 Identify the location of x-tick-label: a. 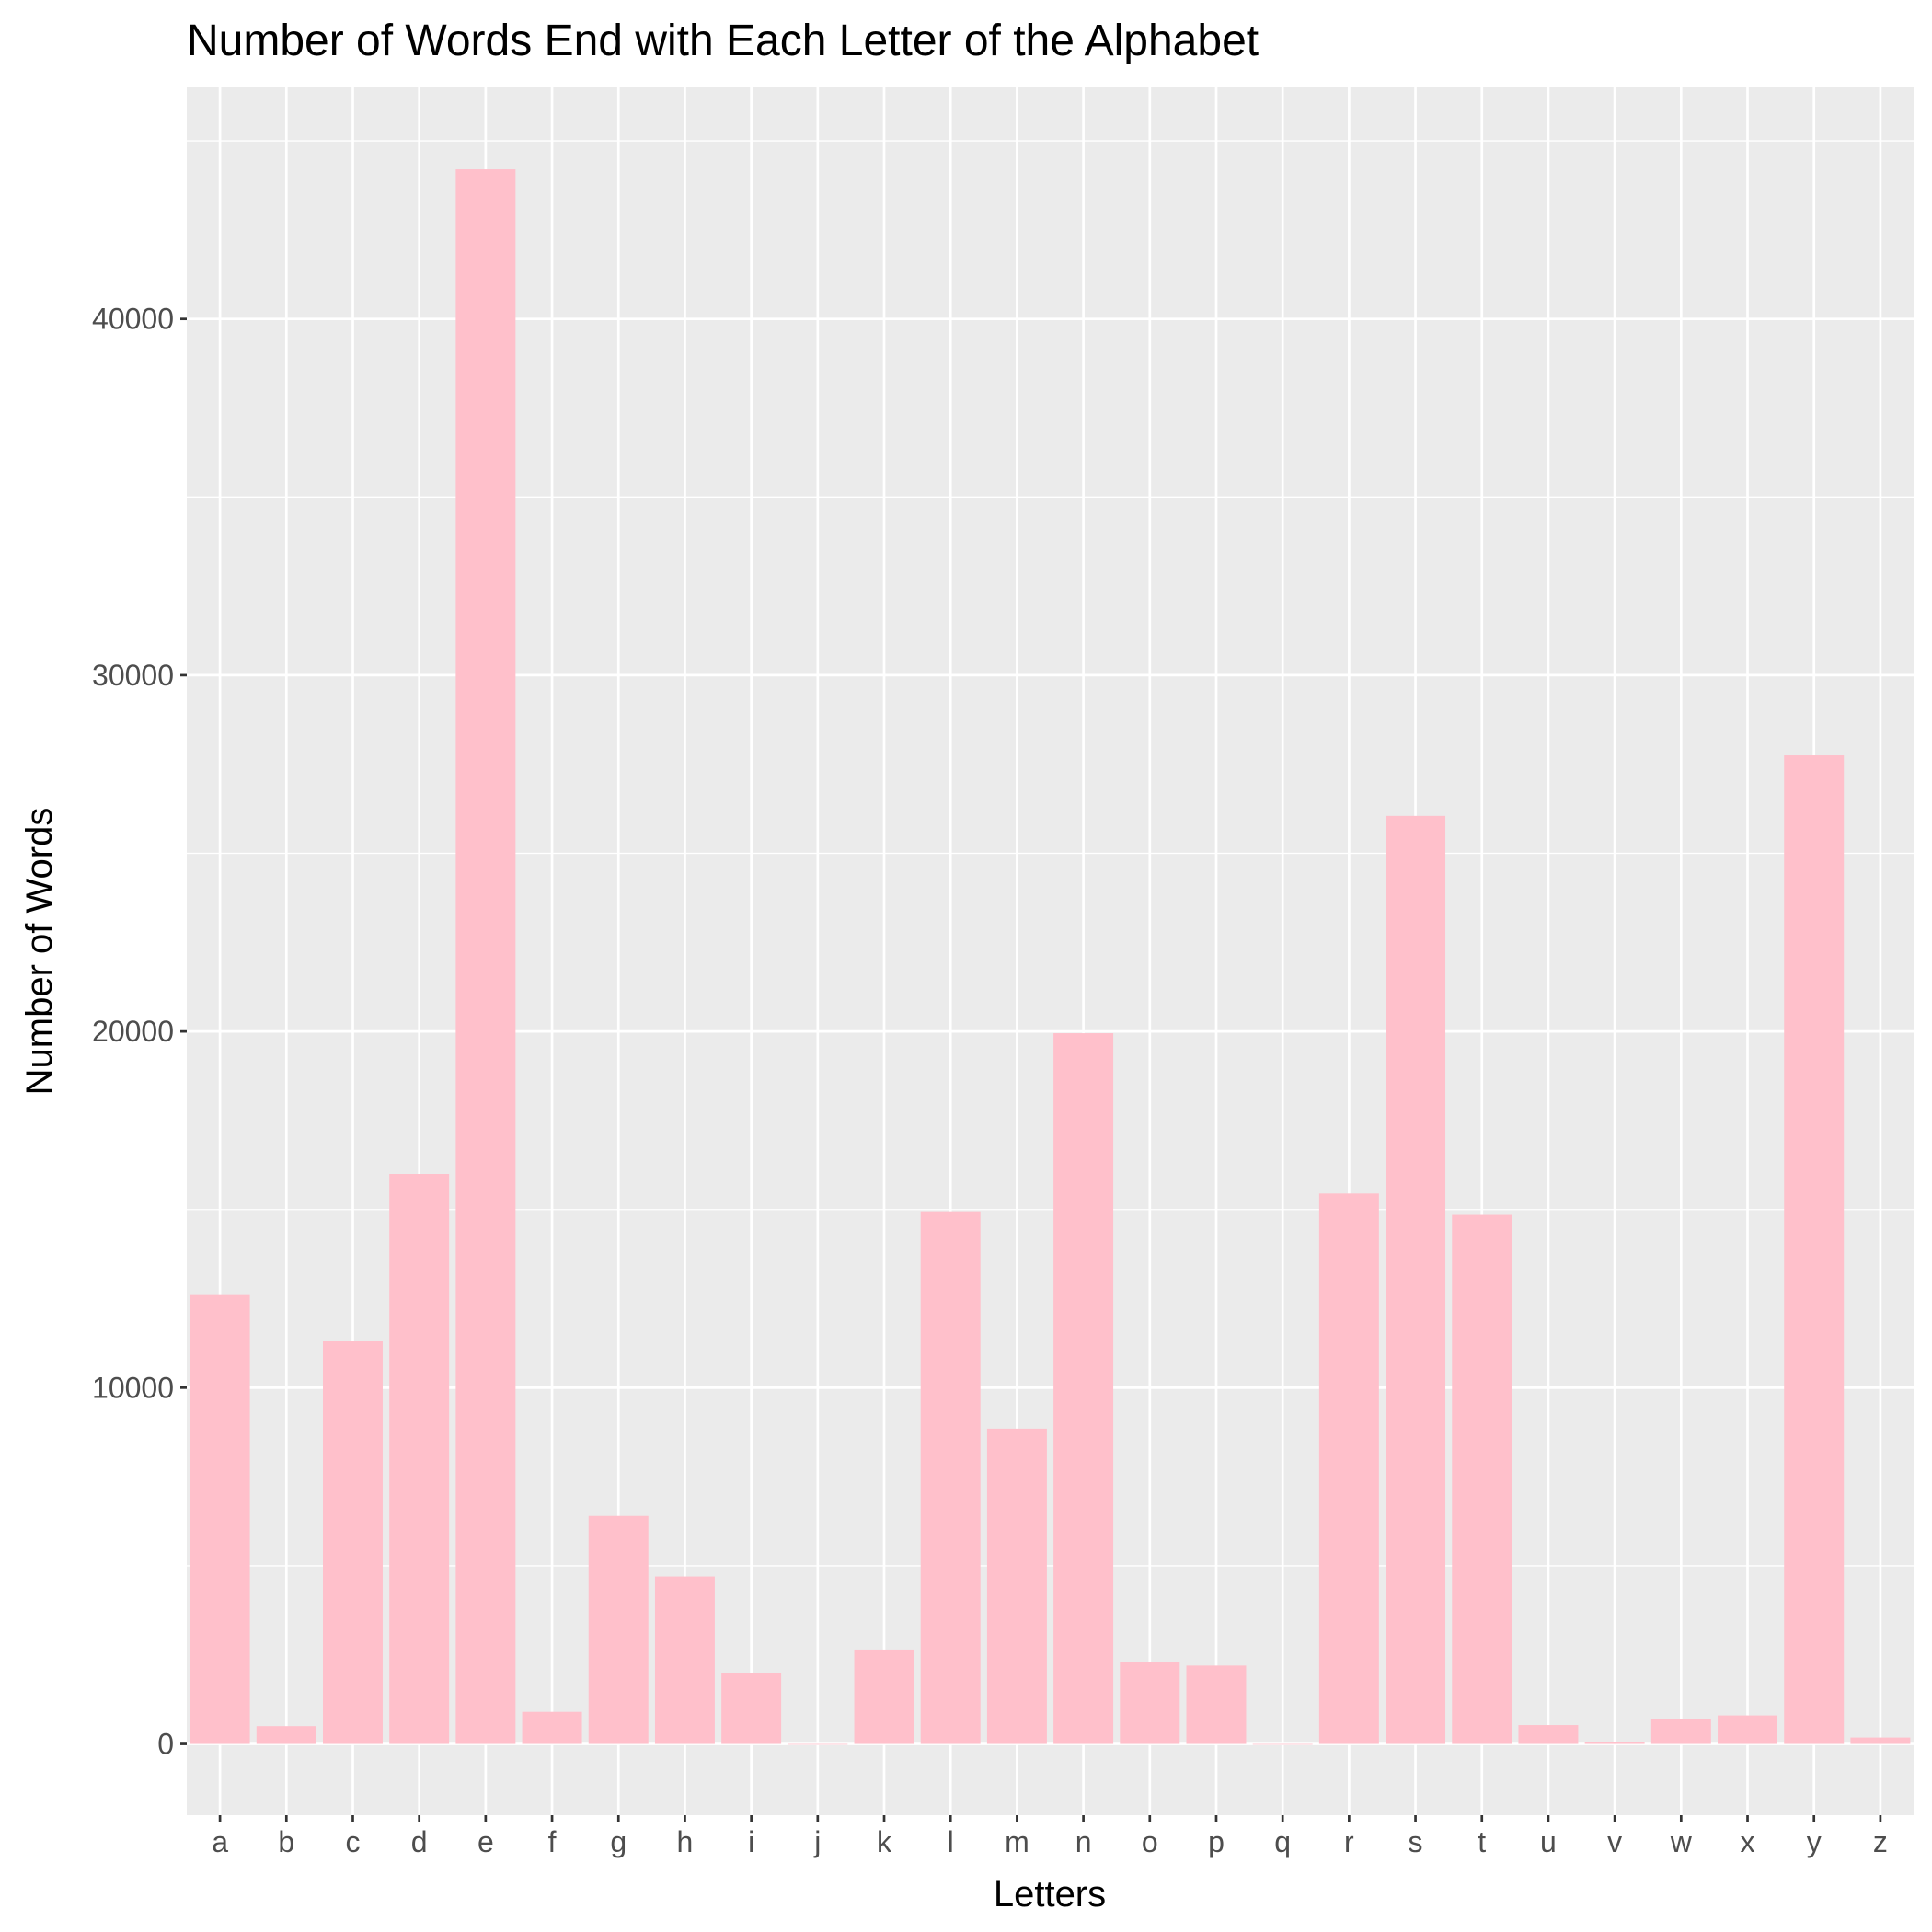
(220, 1841).